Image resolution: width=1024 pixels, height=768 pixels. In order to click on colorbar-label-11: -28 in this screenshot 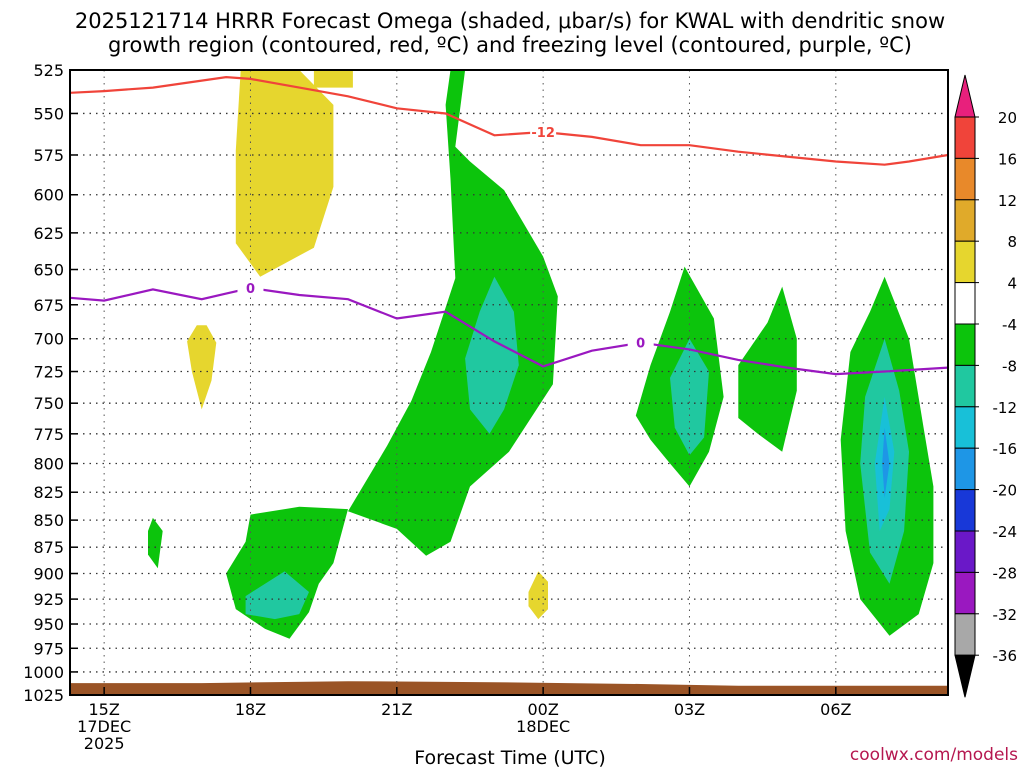, I will do `click(1005, 573)`.